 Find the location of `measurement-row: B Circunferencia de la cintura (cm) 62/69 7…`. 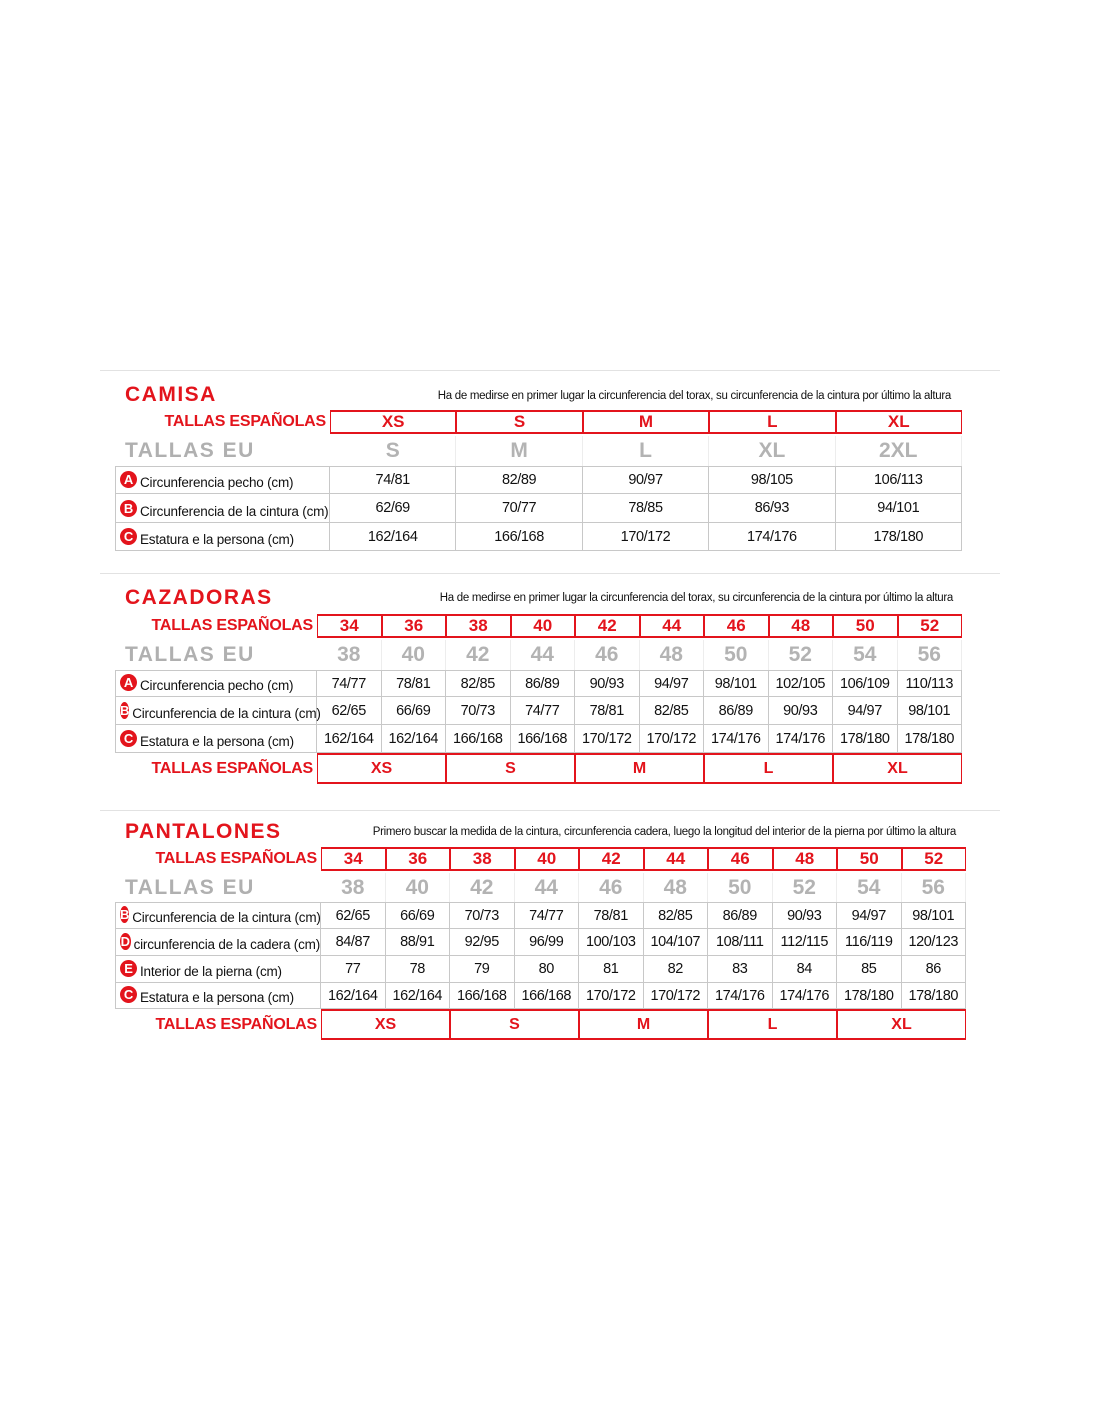

measurement-row: B Circunferencia de la cintura (cm) 62/69 7… is located at coordinates (538, 508).